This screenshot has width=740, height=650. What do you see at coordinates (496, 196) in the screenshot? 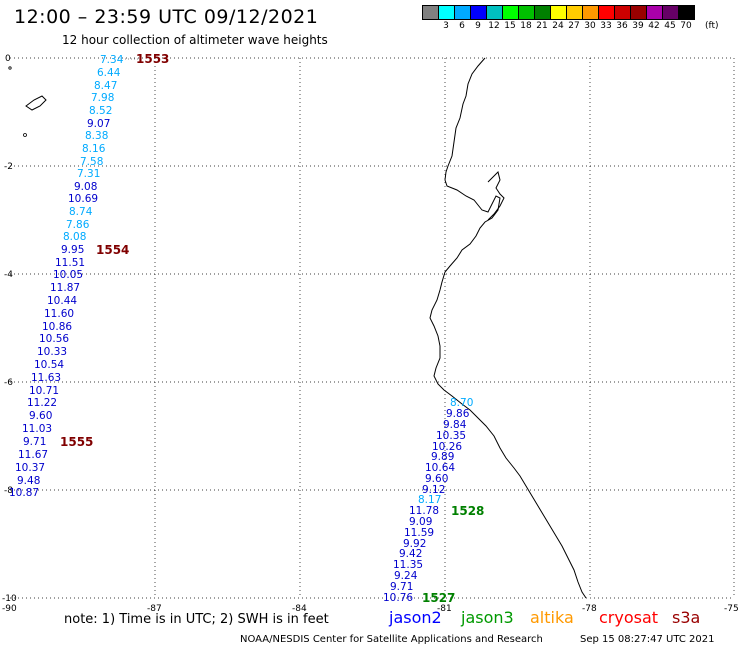
I see `river-delta` at bounding box center [496, 196].